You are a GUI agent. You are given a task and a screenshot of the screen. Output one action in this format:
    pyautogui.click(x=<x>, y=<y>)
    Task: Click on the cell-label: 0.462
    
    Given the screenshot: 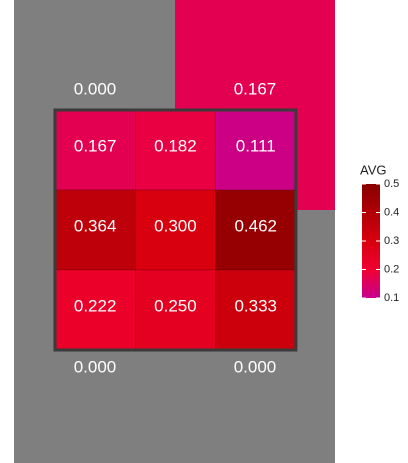 What is the action you would take?
    pyautogui.click(x=255, y=225)
    